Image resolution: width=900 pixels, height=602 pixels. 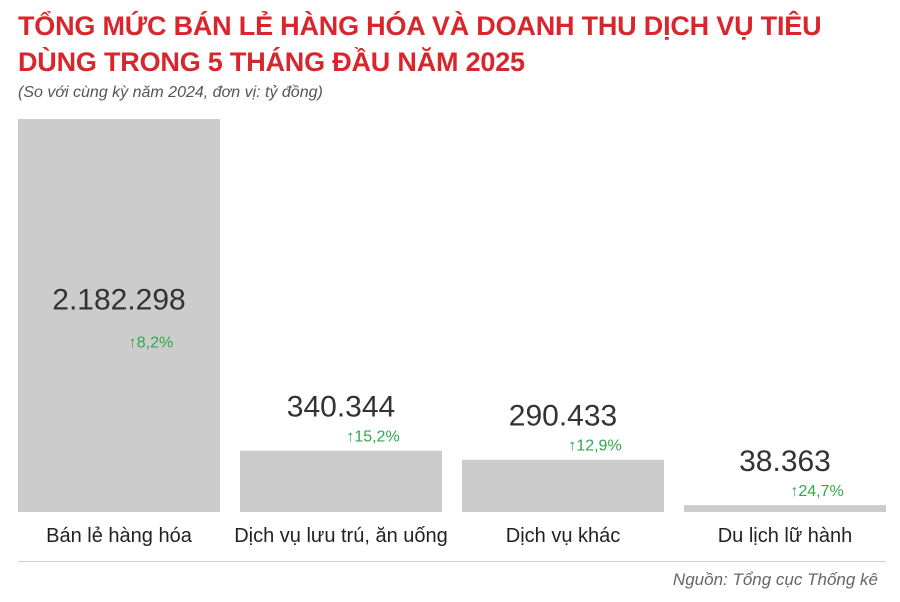 I want to click on growth-label-1: ↑8,2%, so click(x=151, y=343).